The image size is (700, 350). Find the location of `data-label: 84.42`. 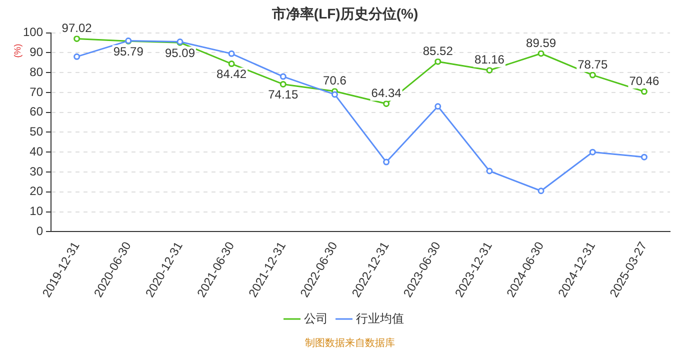

data-label: 84.42 is located at coordinates (231, 74).